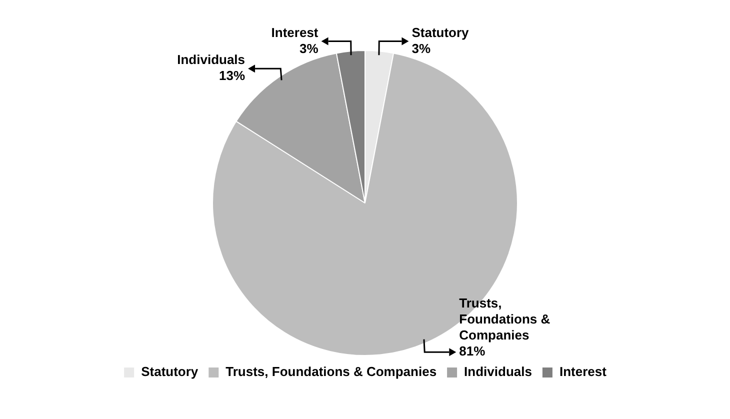  I want to click on slice-label: Interest, so click(295, 32).